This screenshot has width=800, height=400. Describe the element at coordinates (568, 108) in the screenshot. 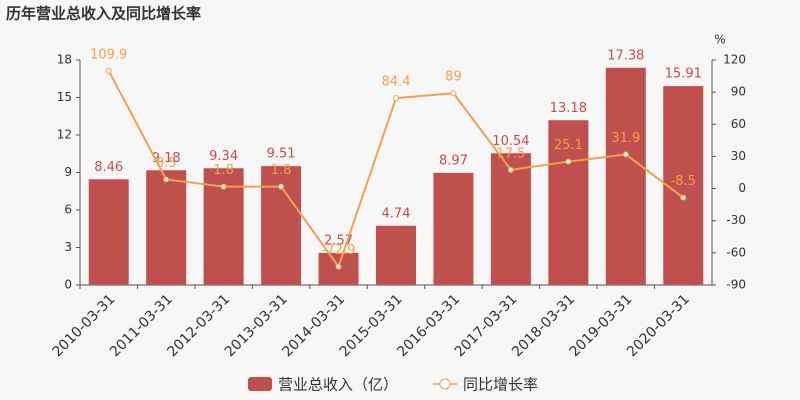

I see `bar-value-label: 13.18` at that location.